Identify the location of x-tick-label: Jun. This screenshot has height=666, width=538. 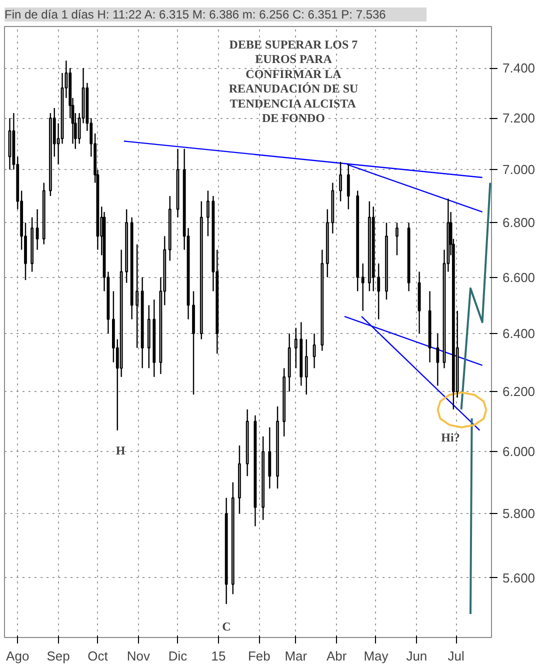
(417, 656).